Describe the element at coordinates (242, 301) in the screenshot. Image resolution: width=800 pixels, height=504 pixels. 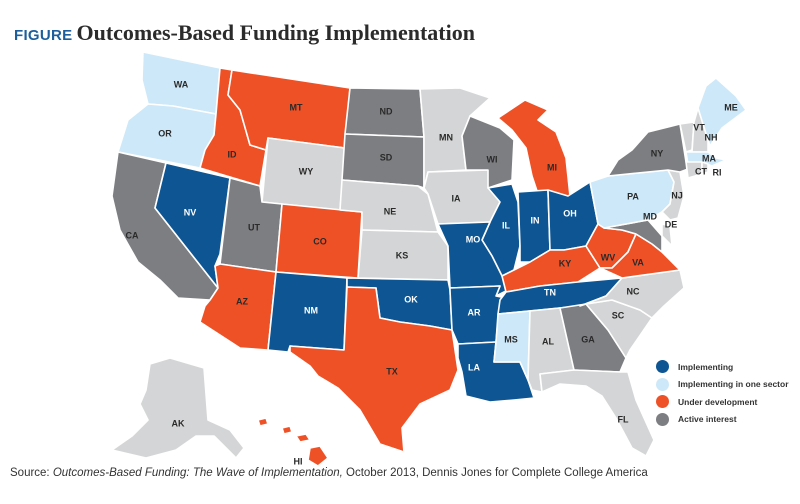
I see `state-label-AZ: AZ` at that location.